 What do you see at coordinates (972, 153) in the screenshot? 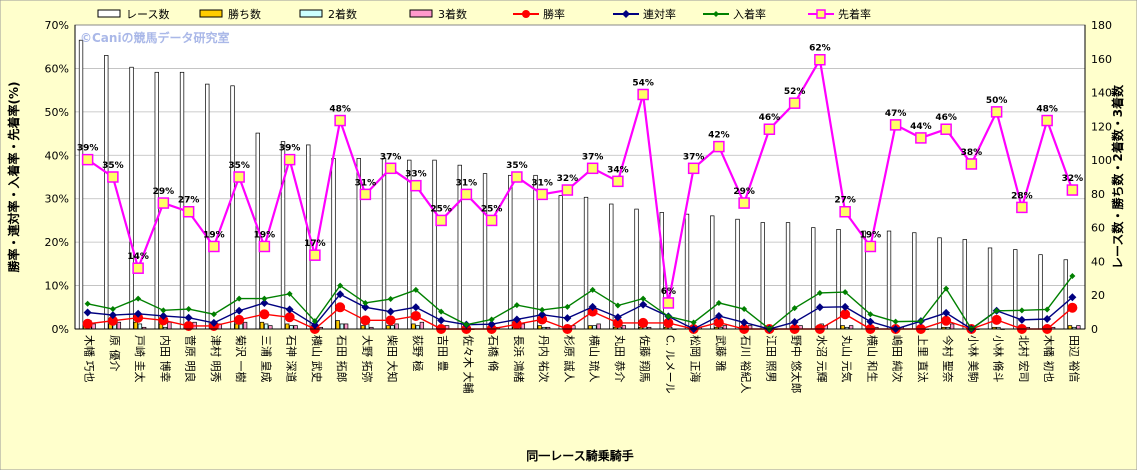
I see `data-label: 38%` at bounding box center [972, 153].